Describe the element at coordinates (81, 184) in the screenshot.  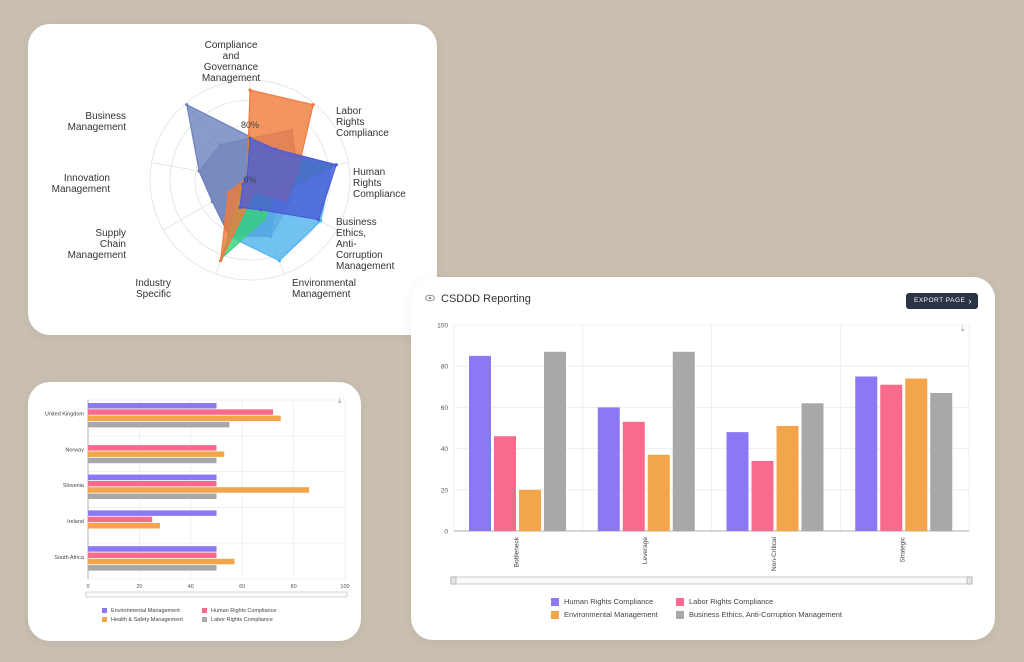
I see `radar-axis-label: Innovation Management` at that location.